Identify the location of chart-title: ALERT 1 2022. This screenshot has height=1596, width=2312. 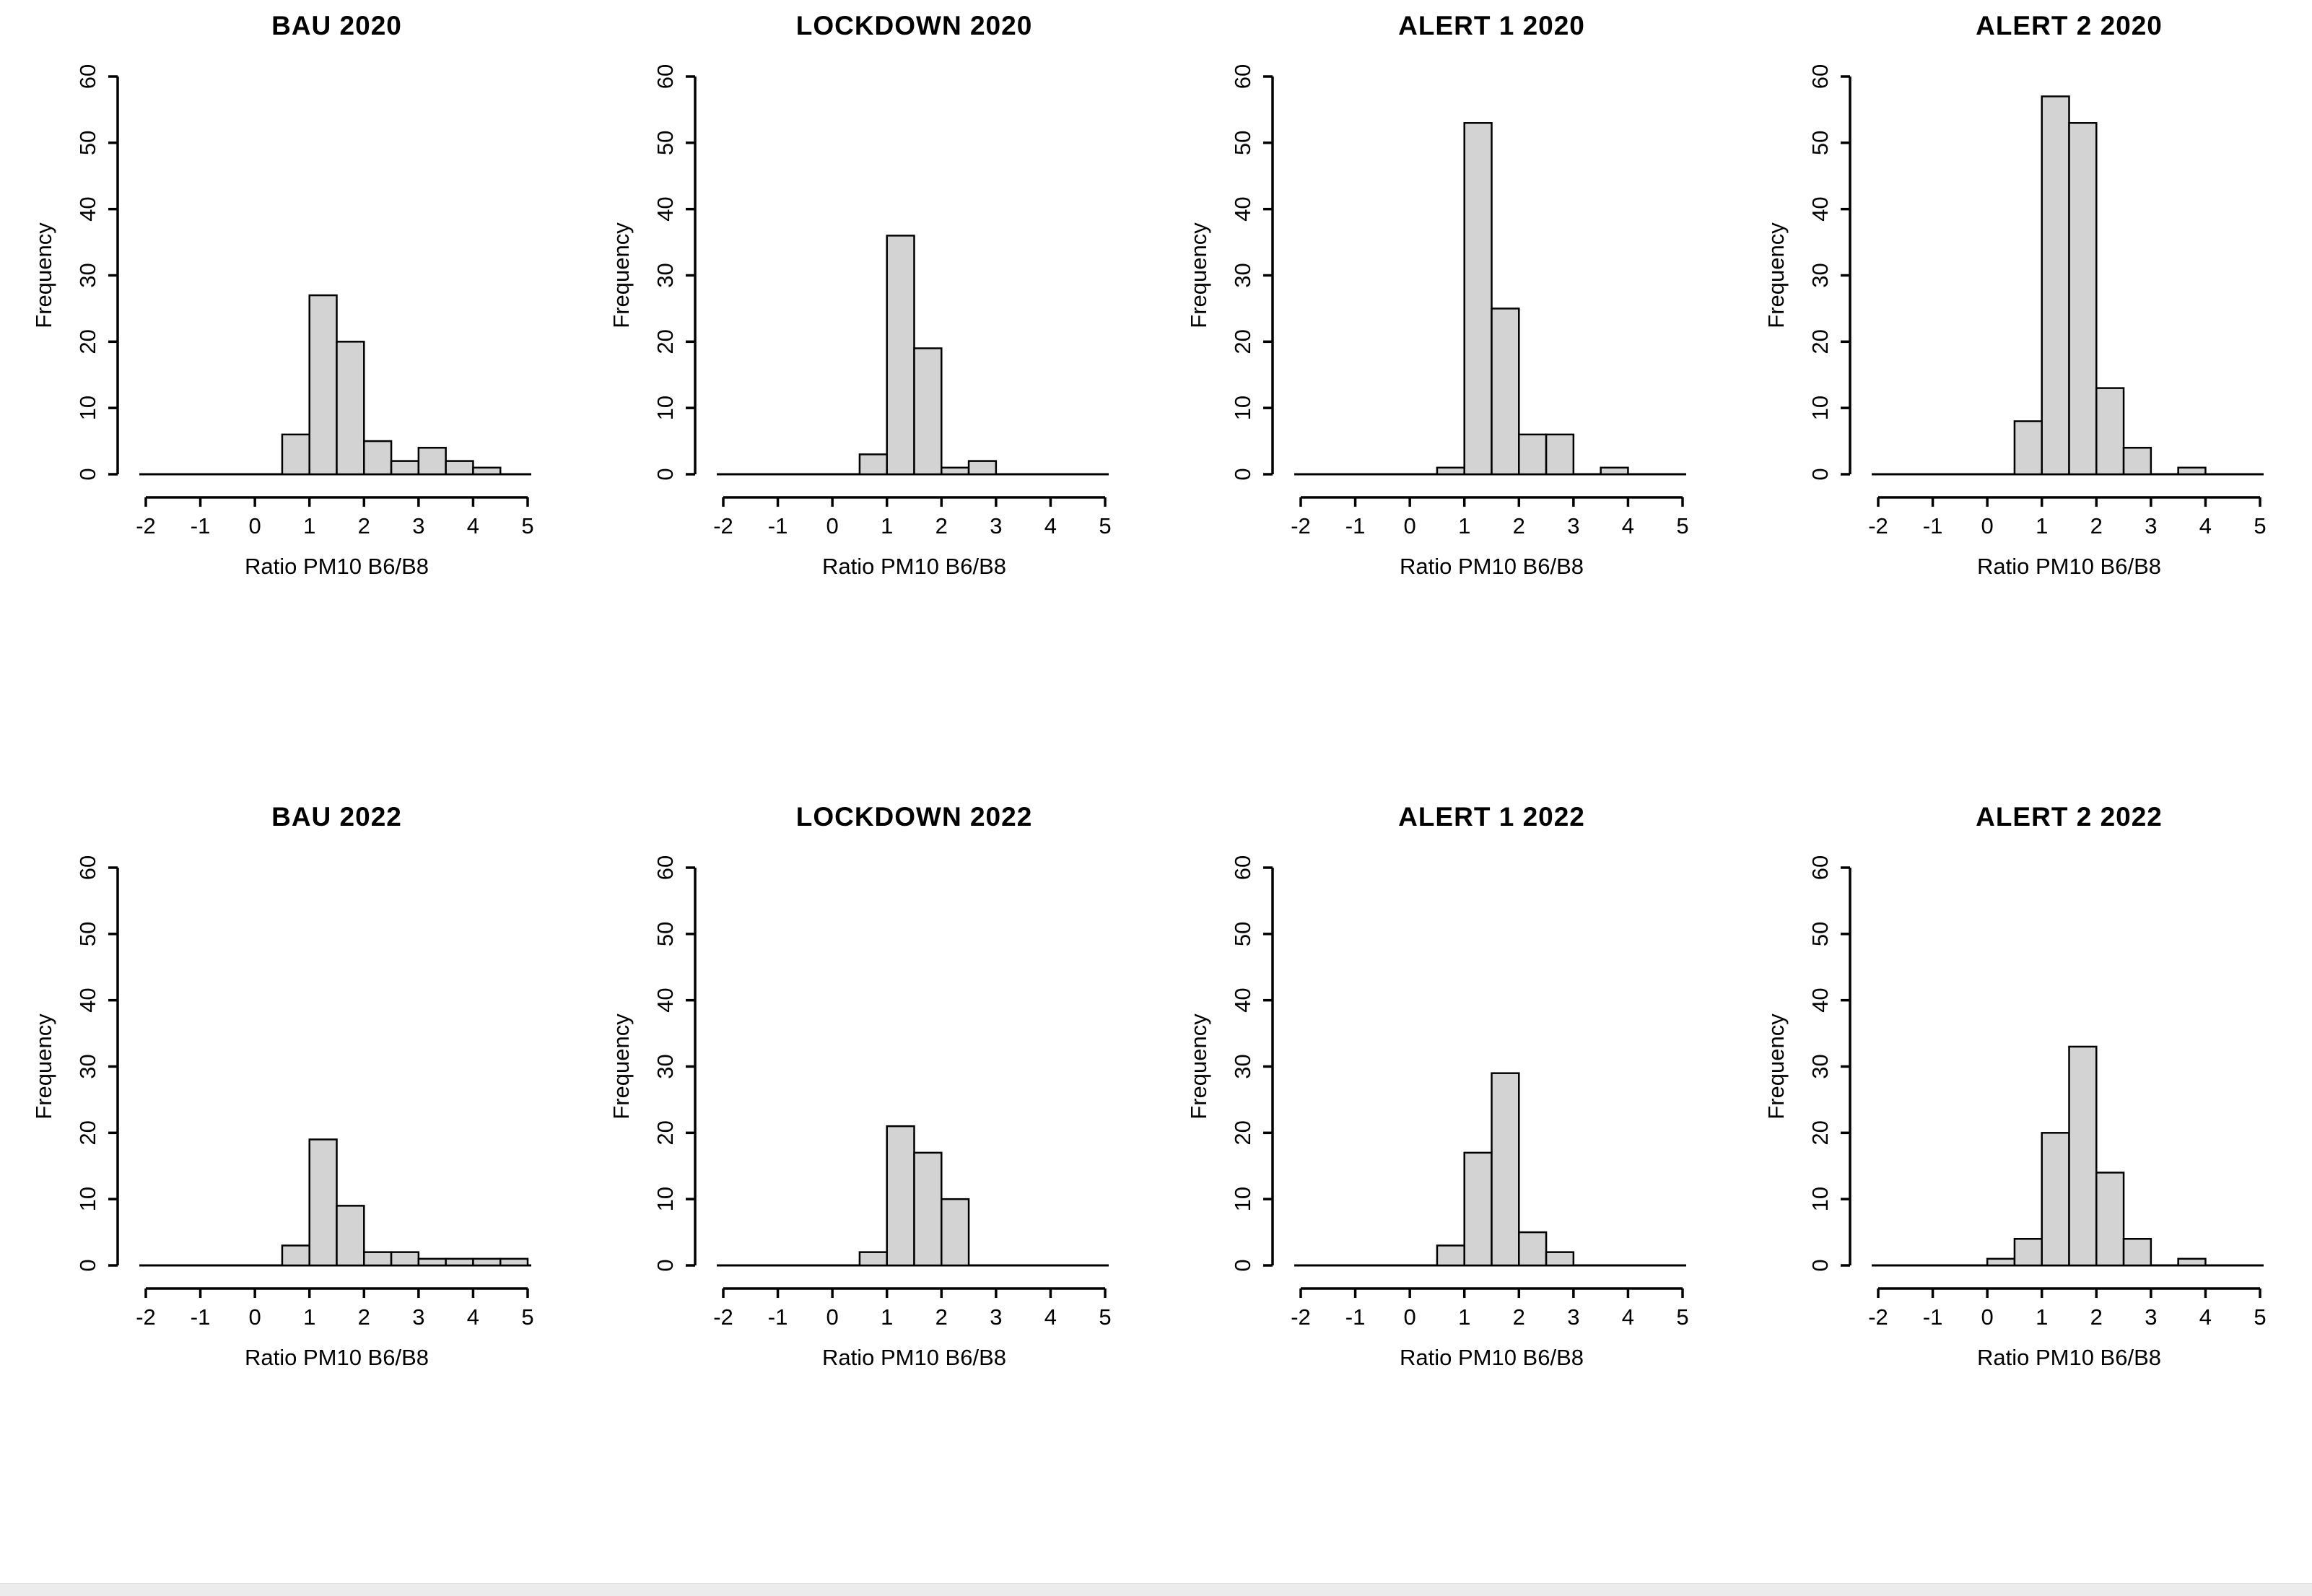
(1492, 817).